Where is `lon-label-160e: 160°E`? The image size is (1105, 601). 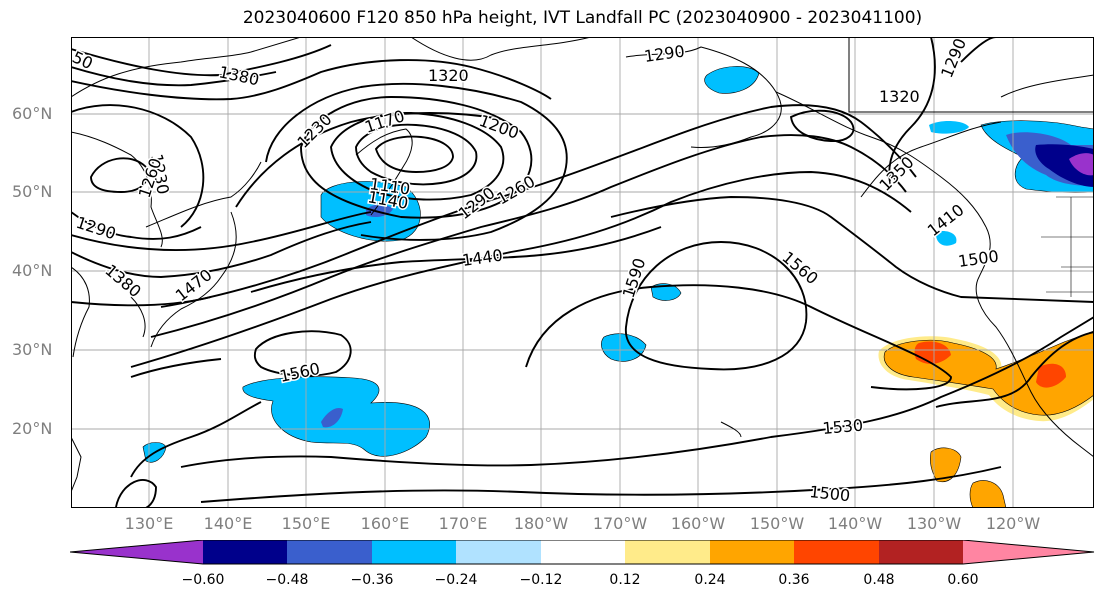 lon-label-160e: 160°E is located at coordinates (385, 523).